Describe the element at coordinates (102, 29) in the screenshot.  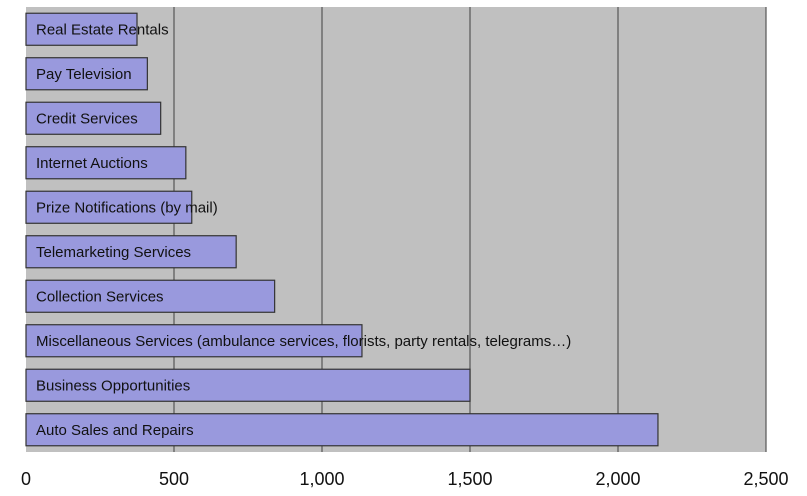
I see `category-label: Real Estate Rentals` at that location.